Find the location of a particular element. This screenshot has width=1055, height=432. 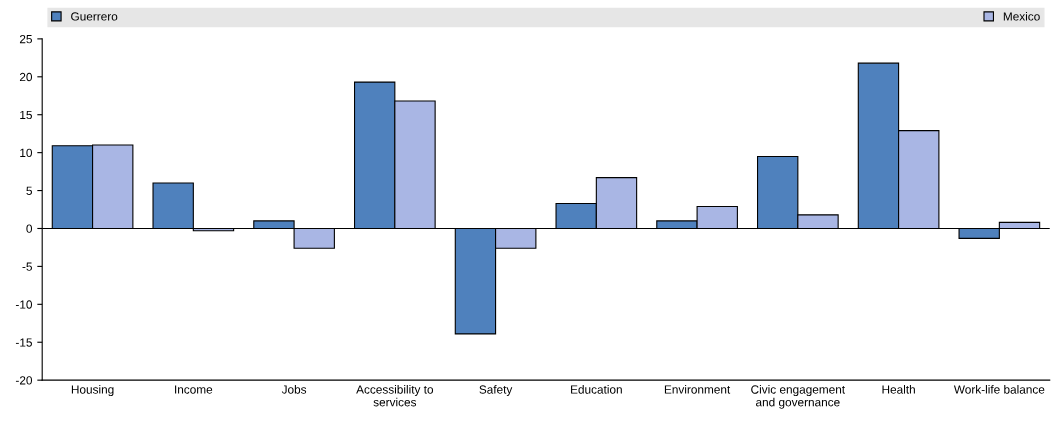

y-tick-label: 20 is located at coordinates (26, 77).